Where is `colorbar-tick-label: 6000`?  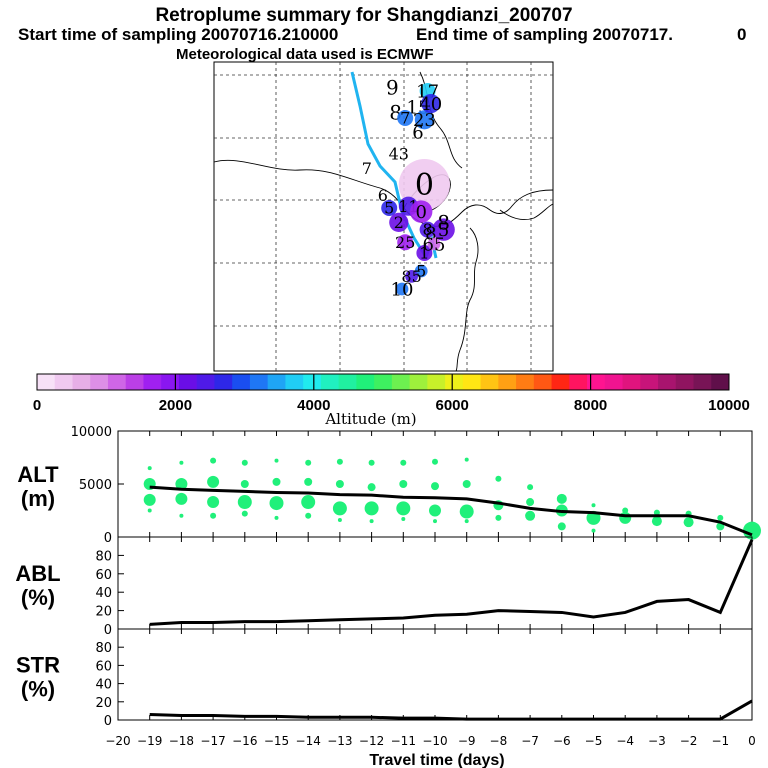 colorbar-tick-label: 6000 is located at coordinates (452, 405).